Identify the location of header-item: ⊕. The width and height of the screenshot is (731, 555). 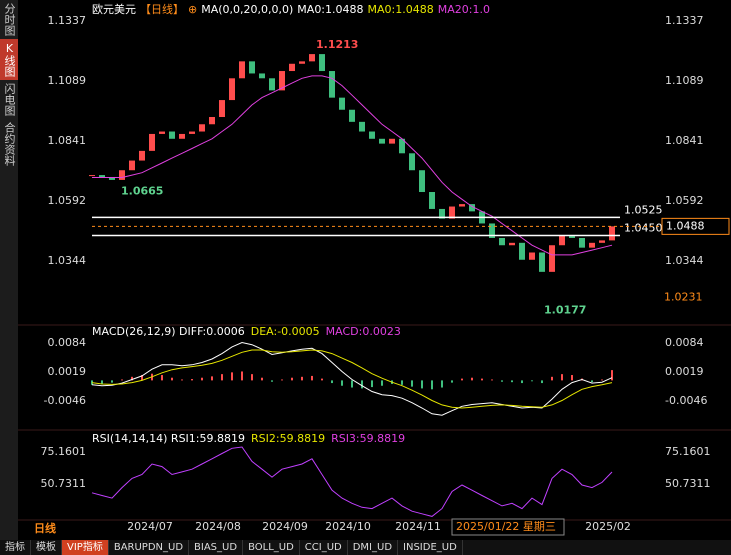
(192, 9).